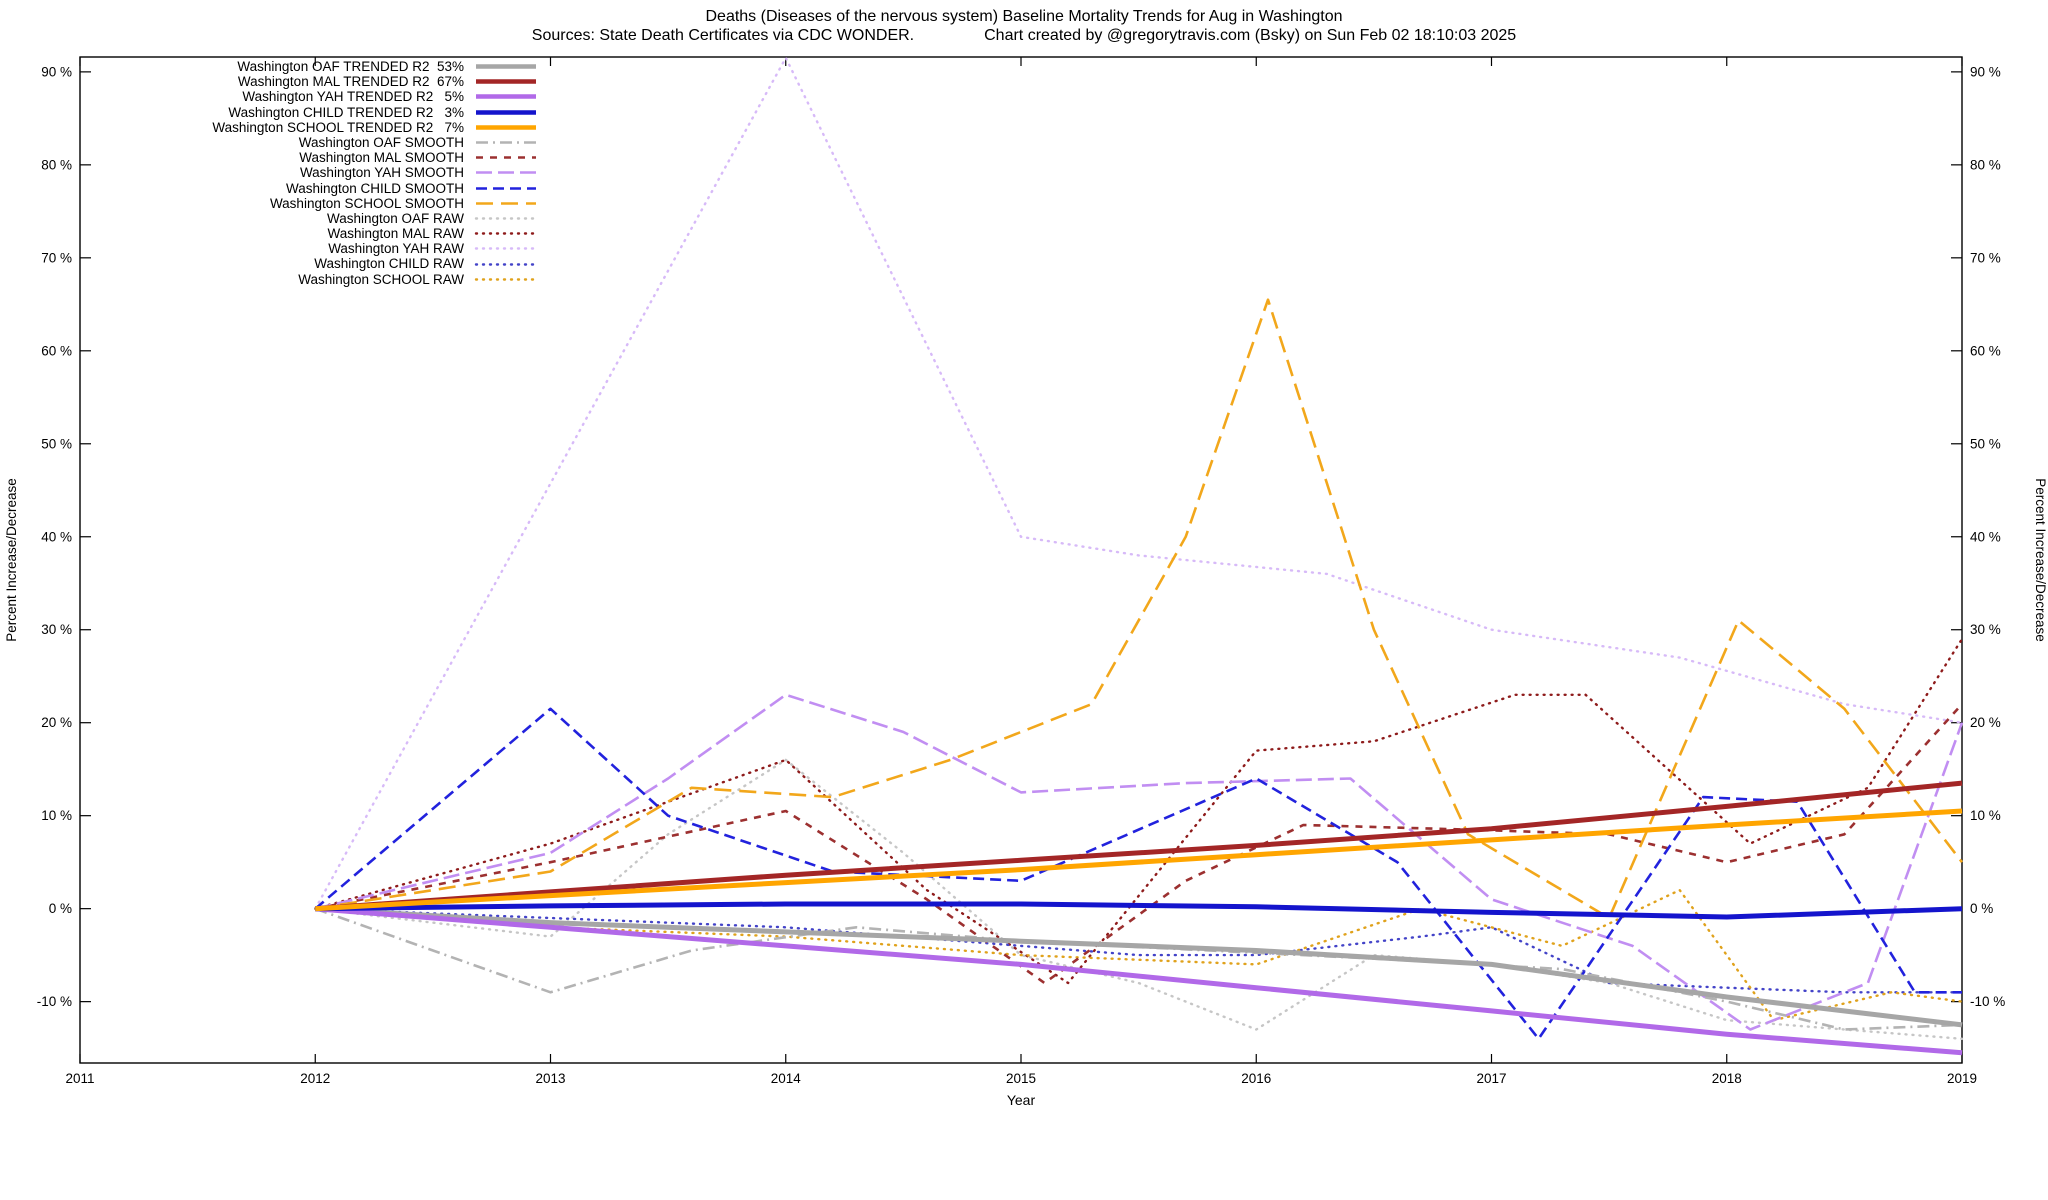 This screenshot has height=1200, width=2048. I want to click on legend-label: Washington OAF SMOOTH, so click(381, 142).